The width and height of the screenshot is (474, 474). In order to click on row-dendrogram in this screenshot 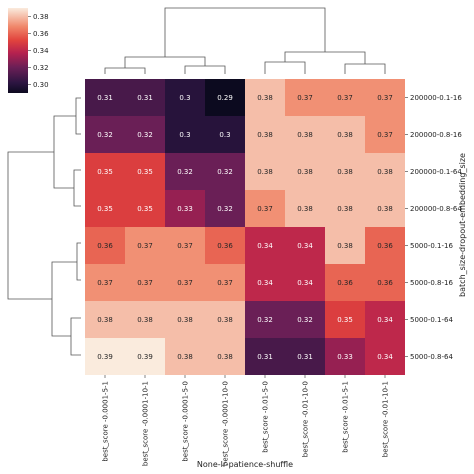, I will do `click(44, 226)`.